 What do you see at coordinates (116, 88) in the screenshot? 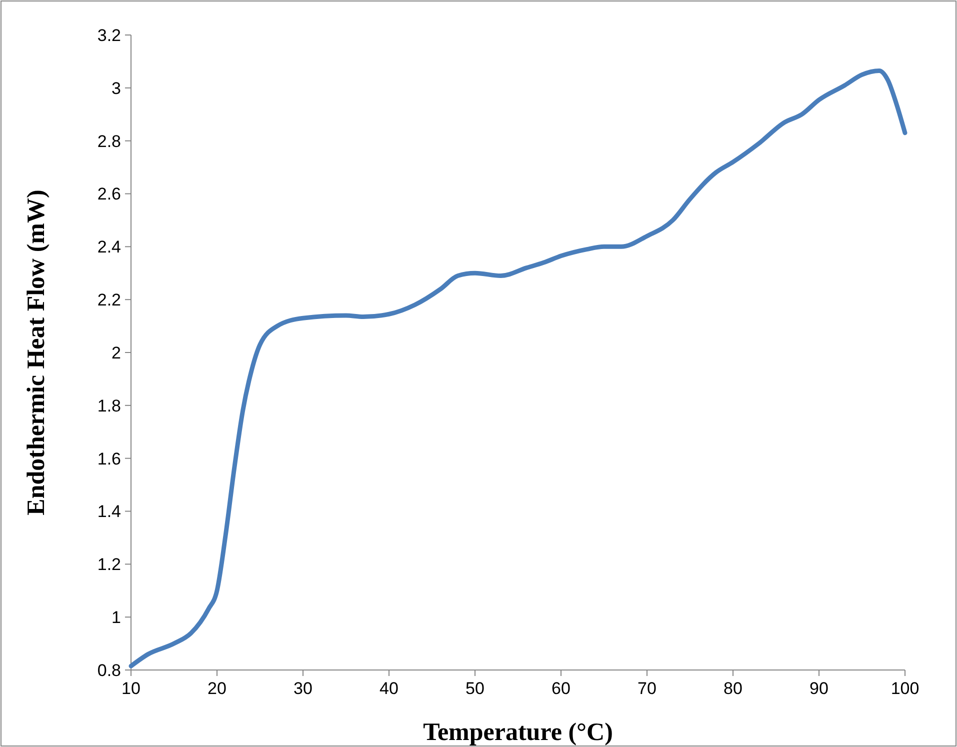
I see `y-tick-label: 3` at bounding box center [116, 88].